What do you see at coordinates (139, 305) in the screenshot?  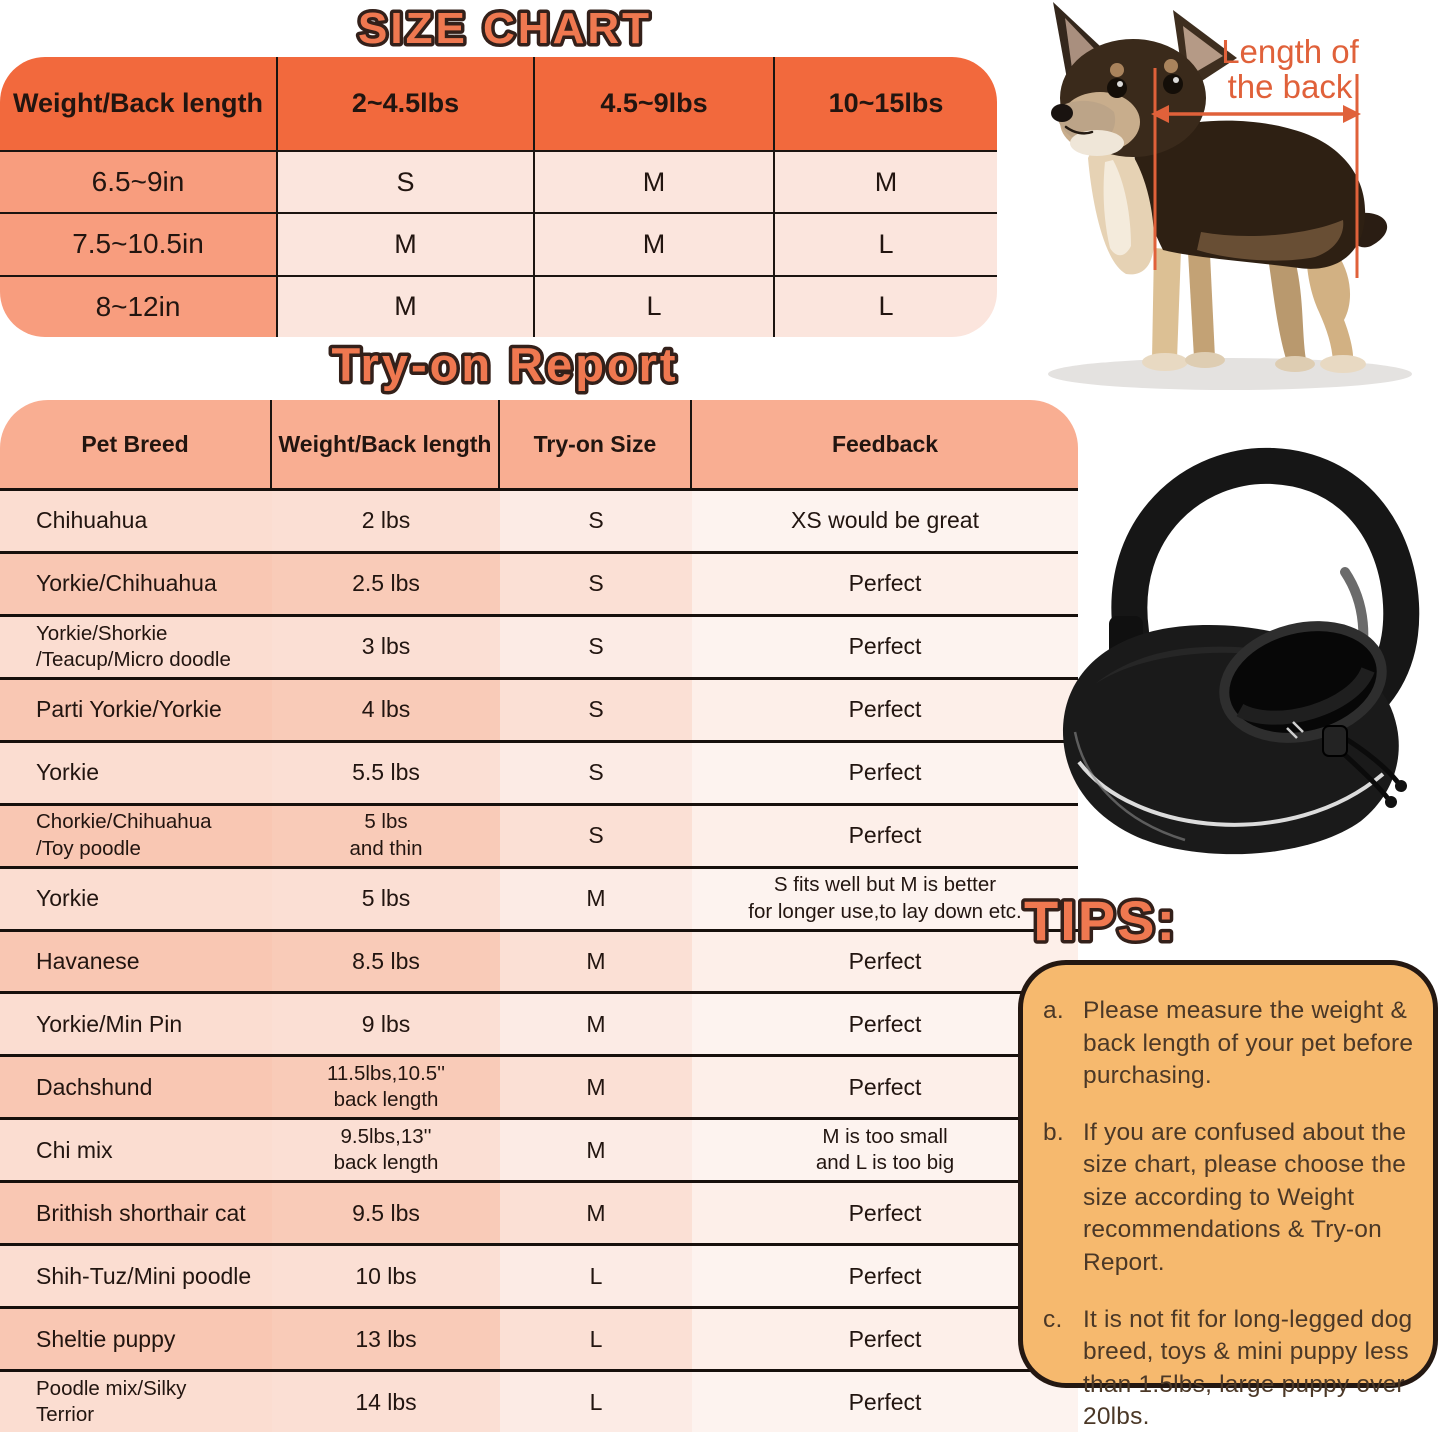 I see `size-chart-row-label: 8~12in` at bounding box center [139, 305].